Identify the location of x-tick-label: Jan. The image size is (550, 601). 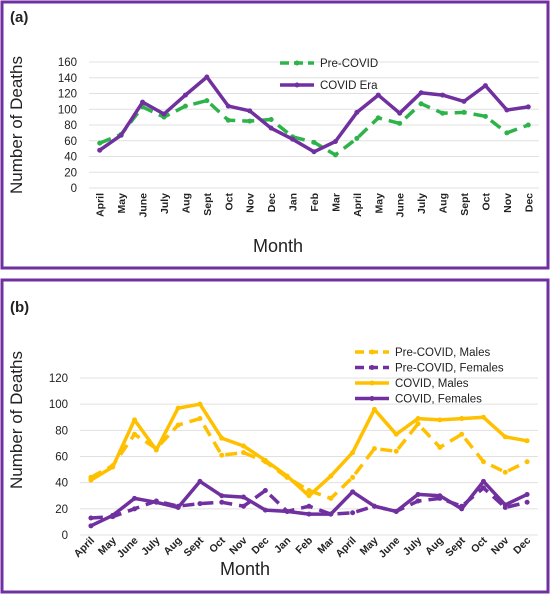
(282, 545).